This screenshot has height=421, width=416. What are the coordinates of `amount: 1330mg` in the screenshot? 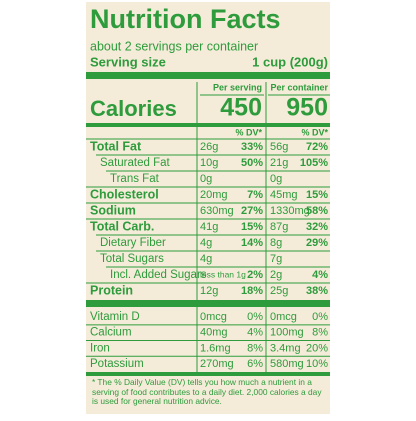 It's located at (290, 211).